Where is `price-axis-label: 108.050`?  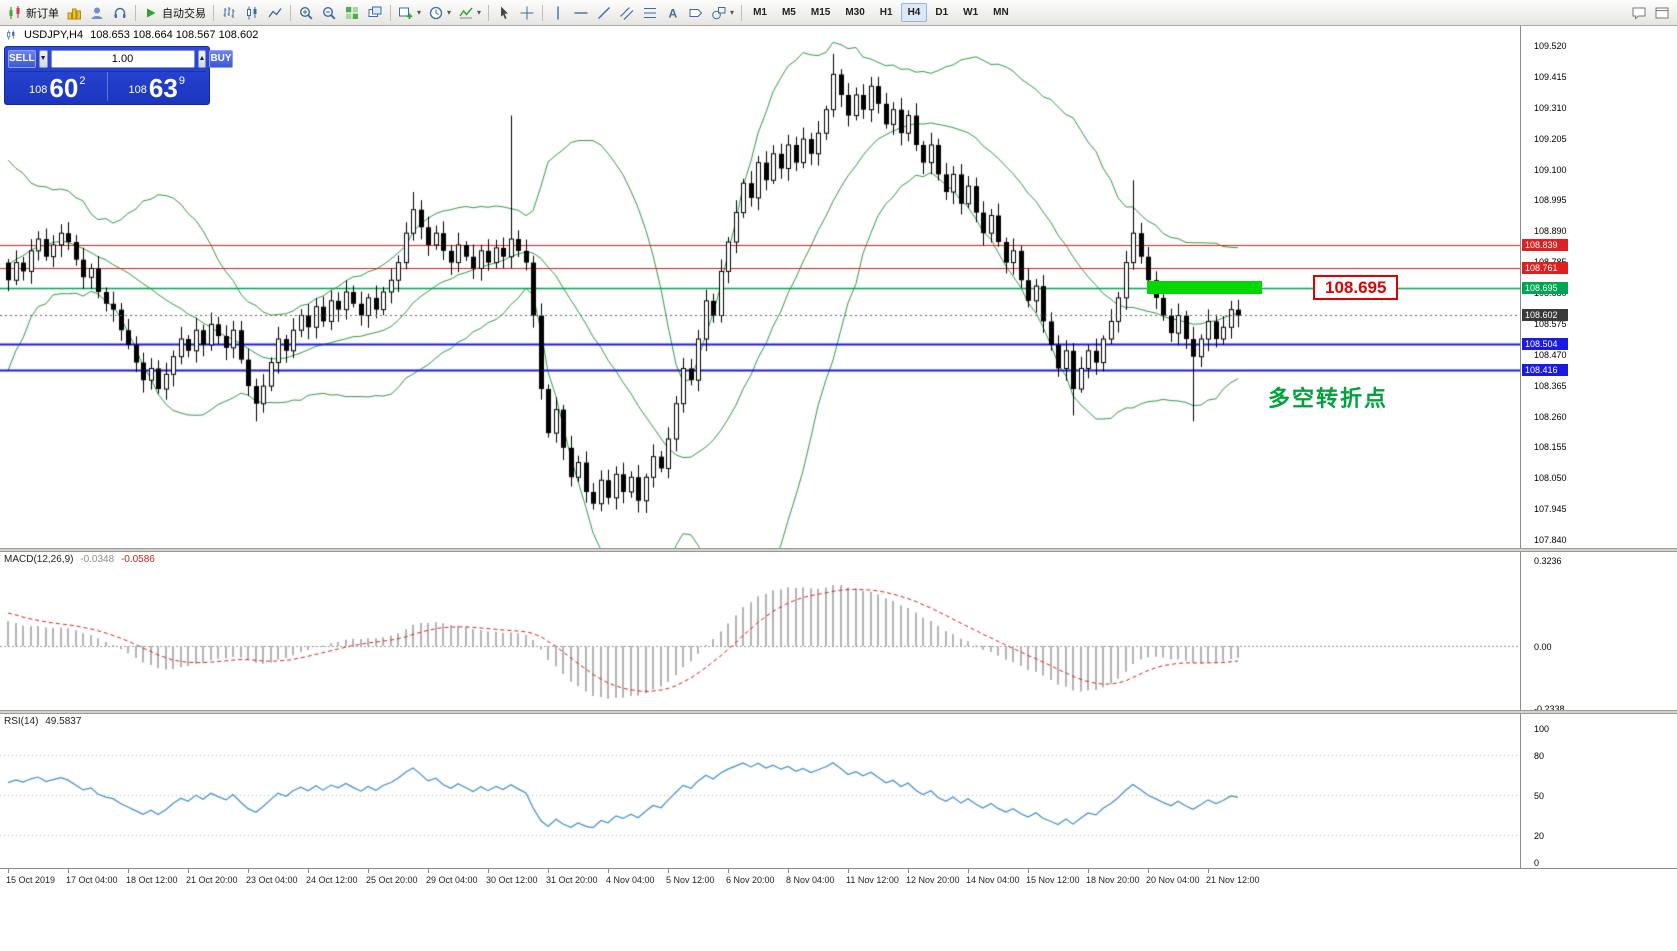 price-axis-label: 108.050 is located at coordinates (1550, 478).